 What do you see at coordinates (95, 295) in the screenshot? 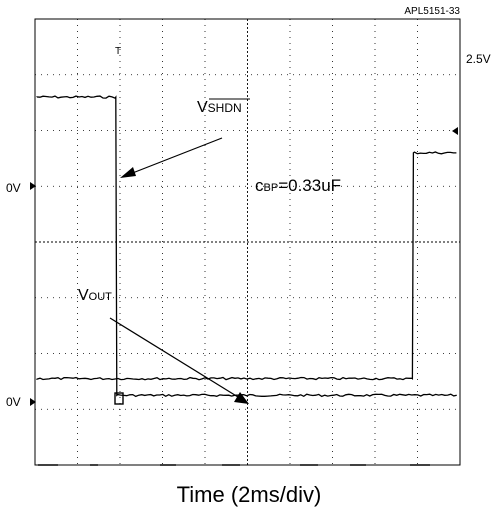
I see `vout-label: VOUT` at bounding box center [95, 295].